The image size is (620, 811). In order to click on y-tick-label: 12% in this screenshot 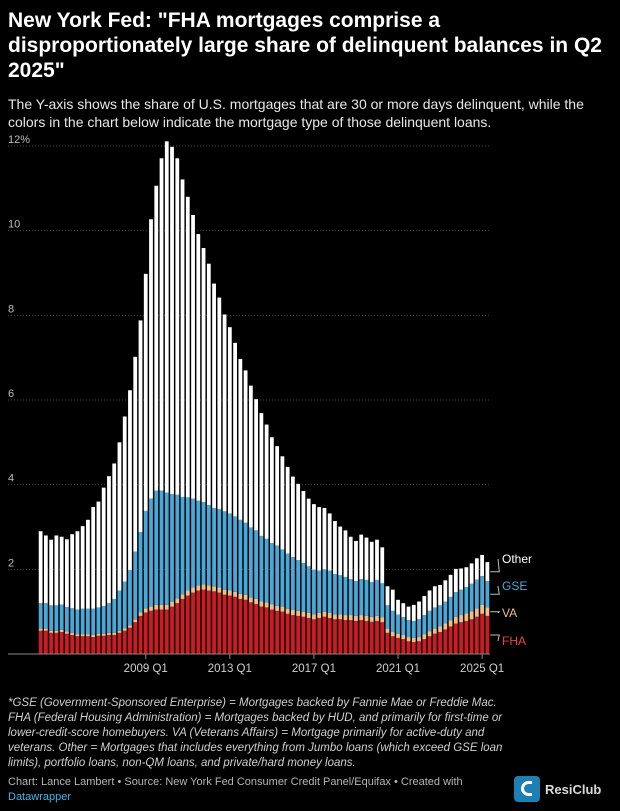, I will do `click(19, 140)`.